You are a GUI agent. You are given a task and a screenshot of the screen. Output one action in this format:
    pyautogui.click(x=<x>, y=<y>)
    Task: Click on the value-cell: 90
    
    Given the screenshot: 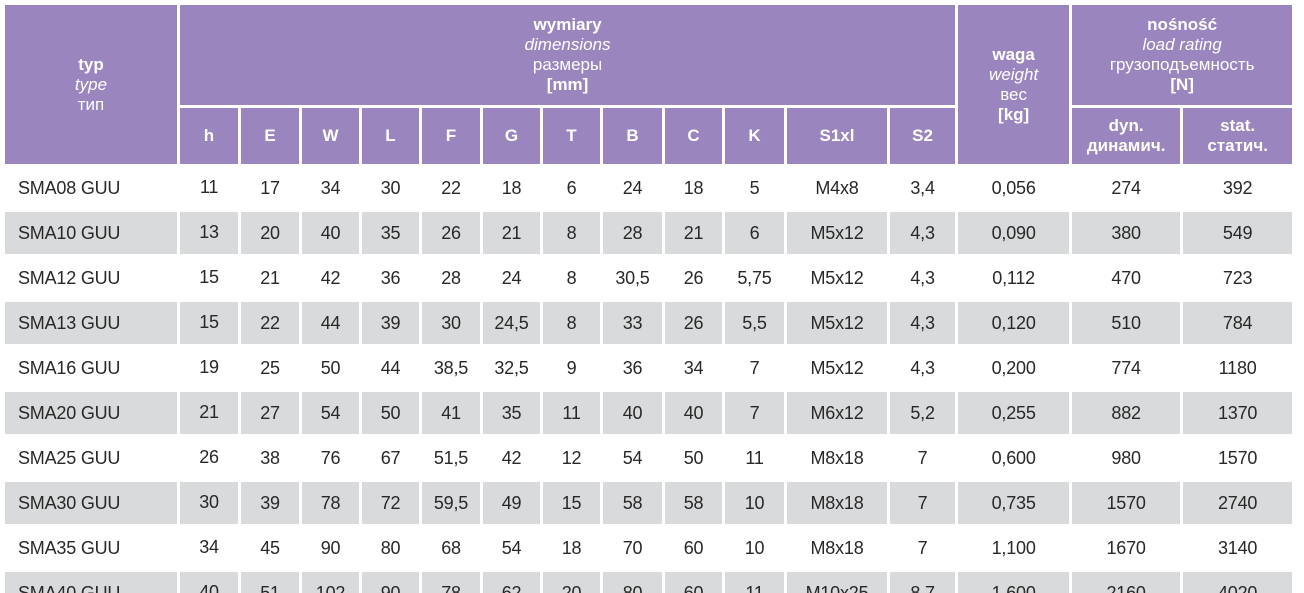 What is the action you would take?
    pyautogui.click(x=330, y=548)
    